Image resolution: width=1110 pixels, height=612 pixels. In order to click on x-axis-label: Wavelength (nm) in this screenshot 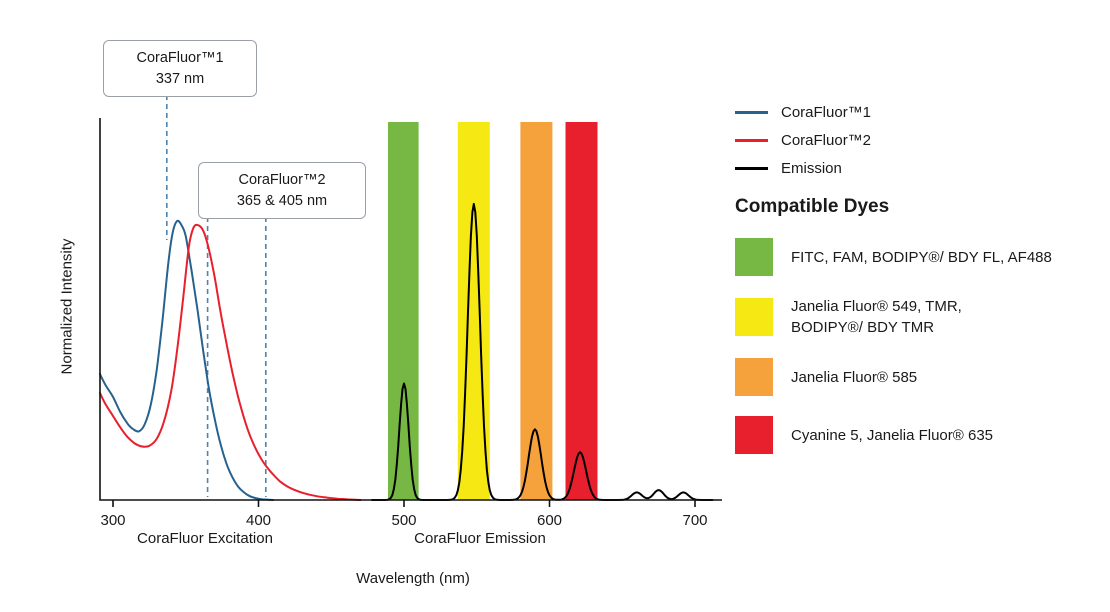, I will do `click(413, 578)`.